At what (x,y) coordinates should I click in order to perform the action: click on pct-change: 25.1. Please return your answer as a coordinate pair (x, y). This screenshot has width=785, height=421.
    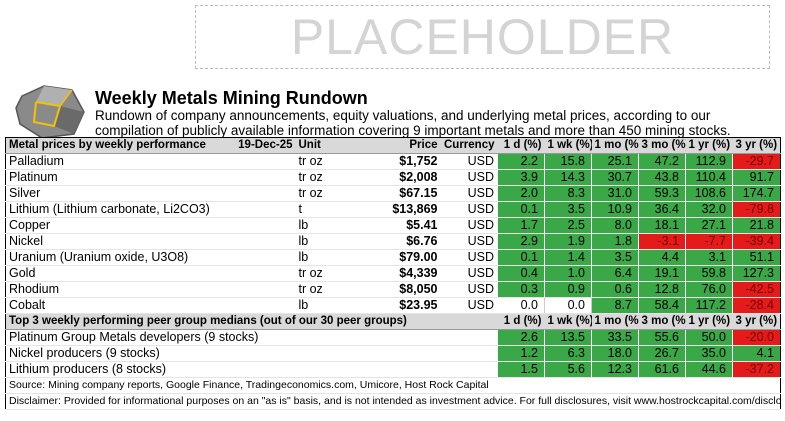
    Looking at the image, I should click on (615, 161).